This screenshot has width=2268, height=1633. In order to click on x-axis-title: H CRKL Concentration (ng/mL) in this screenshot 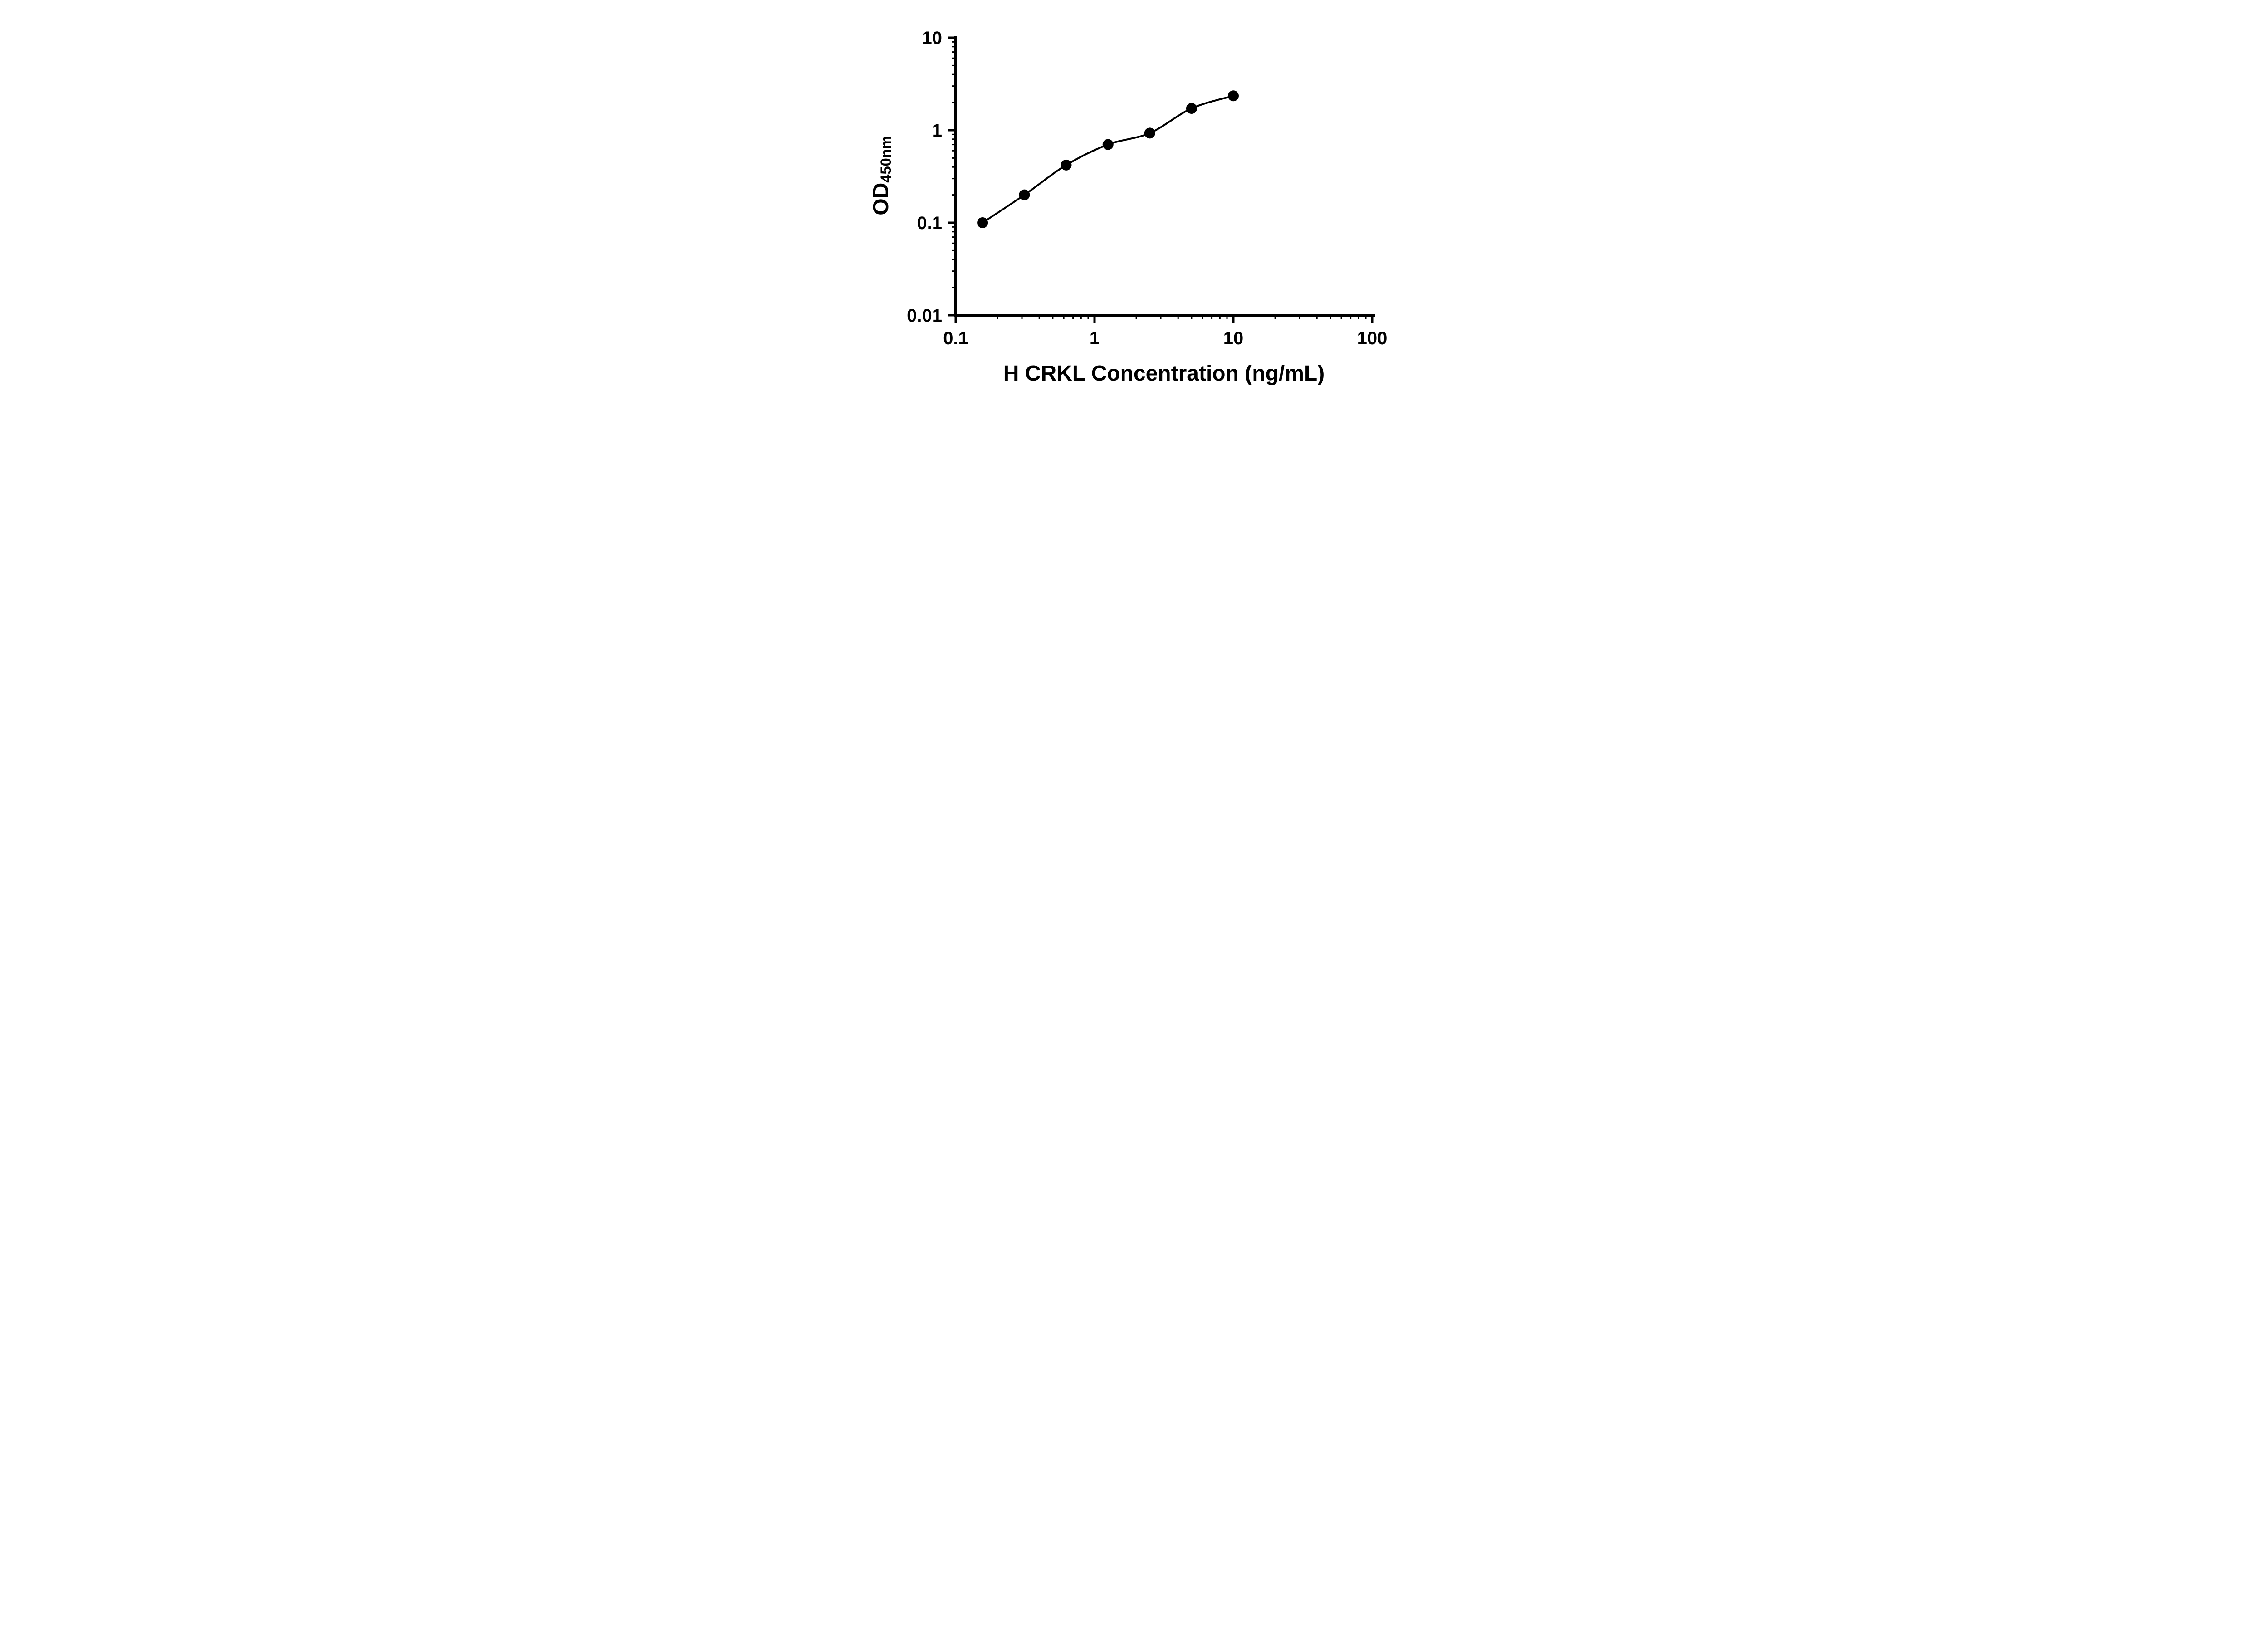, I will do `click(1164, 374)`.